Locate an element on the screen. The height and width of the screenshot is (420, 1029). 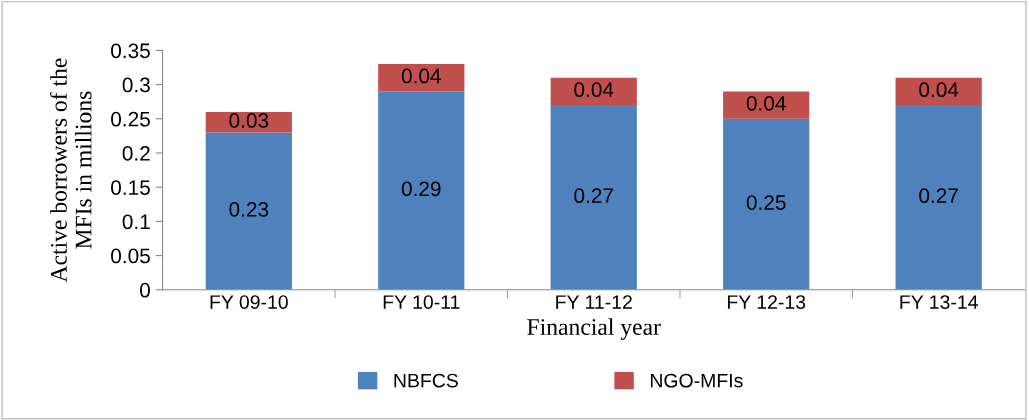
legend-label: NGO-MFIs is located at coordinates (696, 380).